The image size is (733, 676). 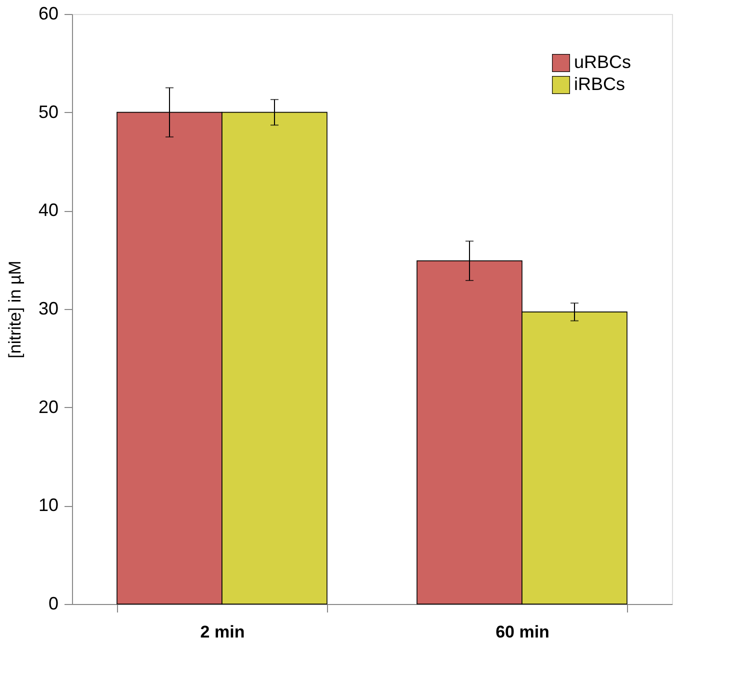 I want to click on legend-label: iRBCs, so click(x=600, y=84).